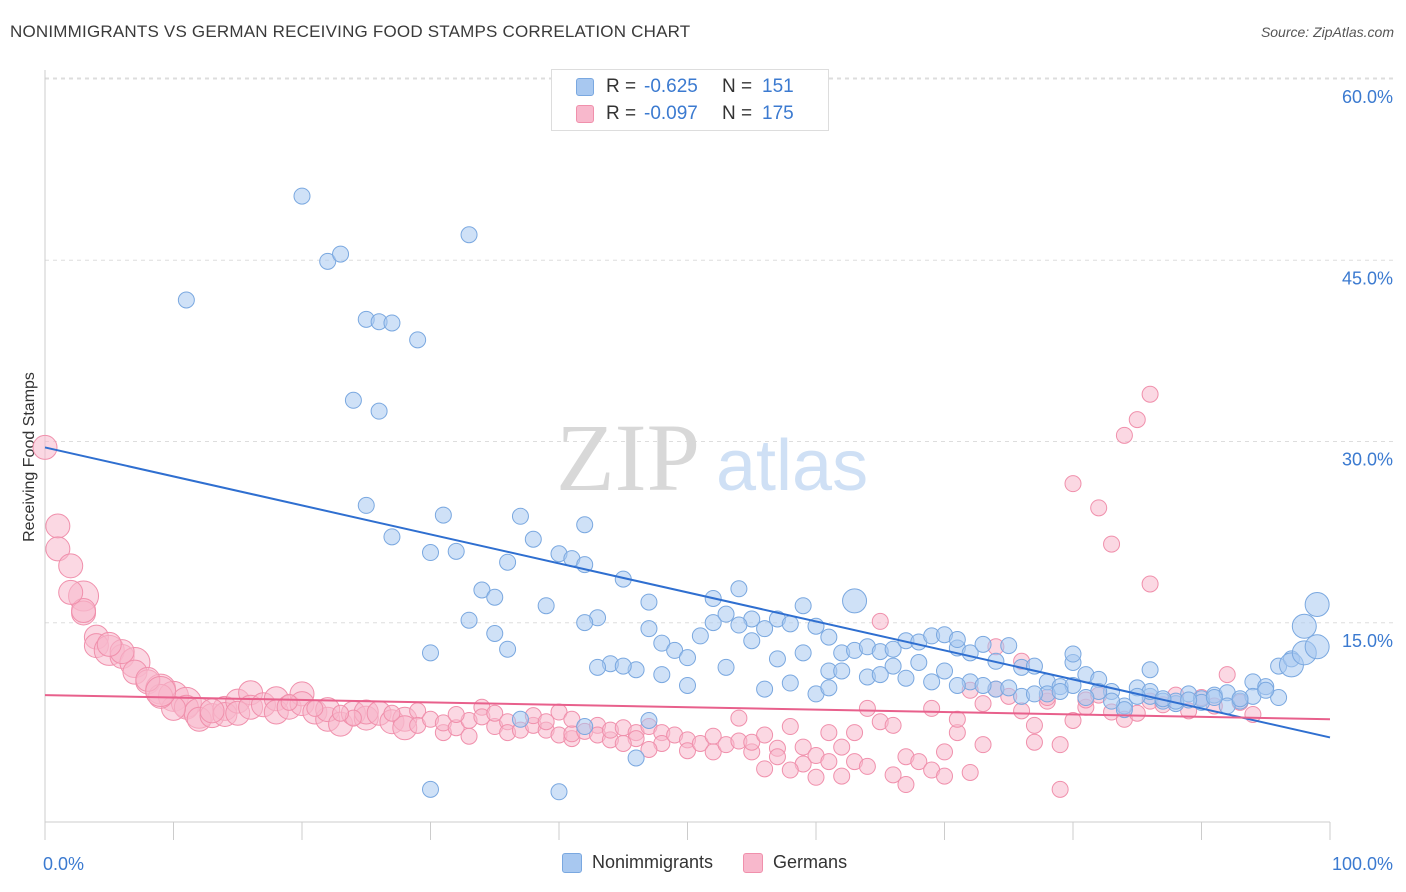 This screenshot has height=892, width=1406. I want to click on y-tick-label: 30.0%, so click(1367, 460).